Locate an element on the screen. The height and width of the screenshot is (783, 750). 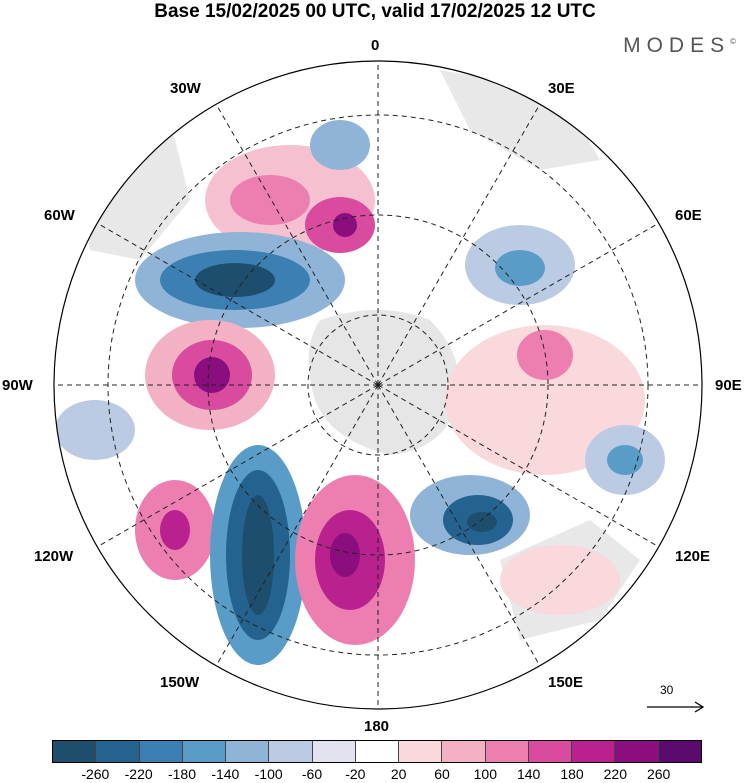
lon-label-60w: 60W is located at coordinates (59, 215).